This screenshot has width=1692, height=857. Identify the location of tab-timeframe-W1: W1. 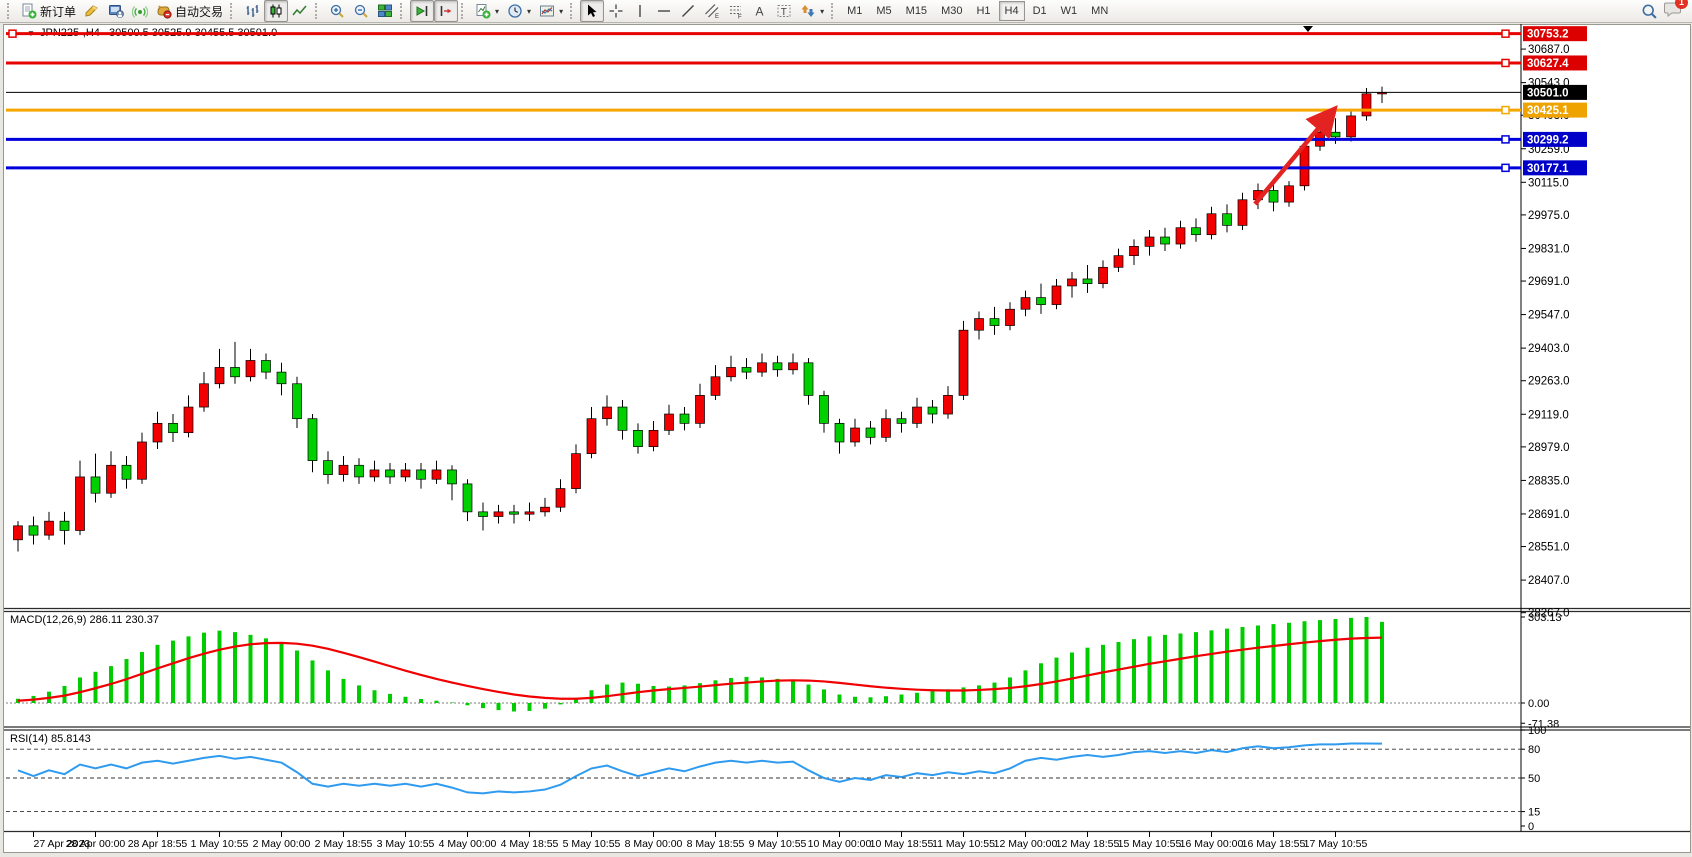
(1069, 11).